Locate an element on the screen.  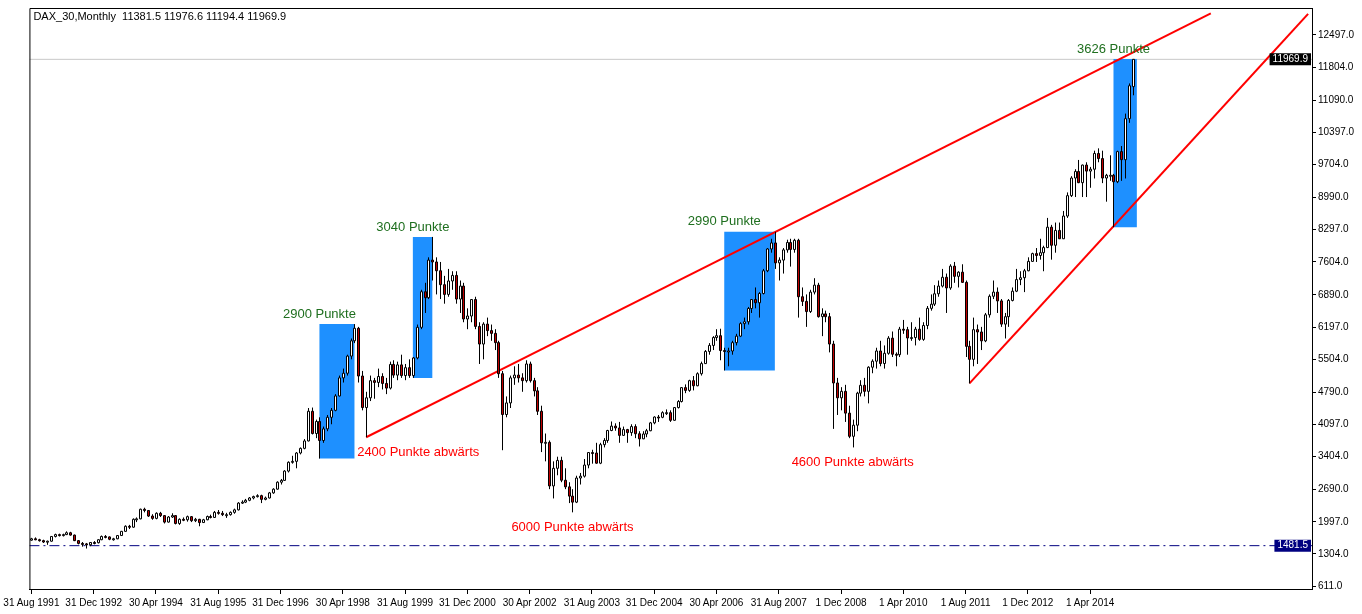
y-tick-label: 4790.0 is located at coordinates (1334, 392).